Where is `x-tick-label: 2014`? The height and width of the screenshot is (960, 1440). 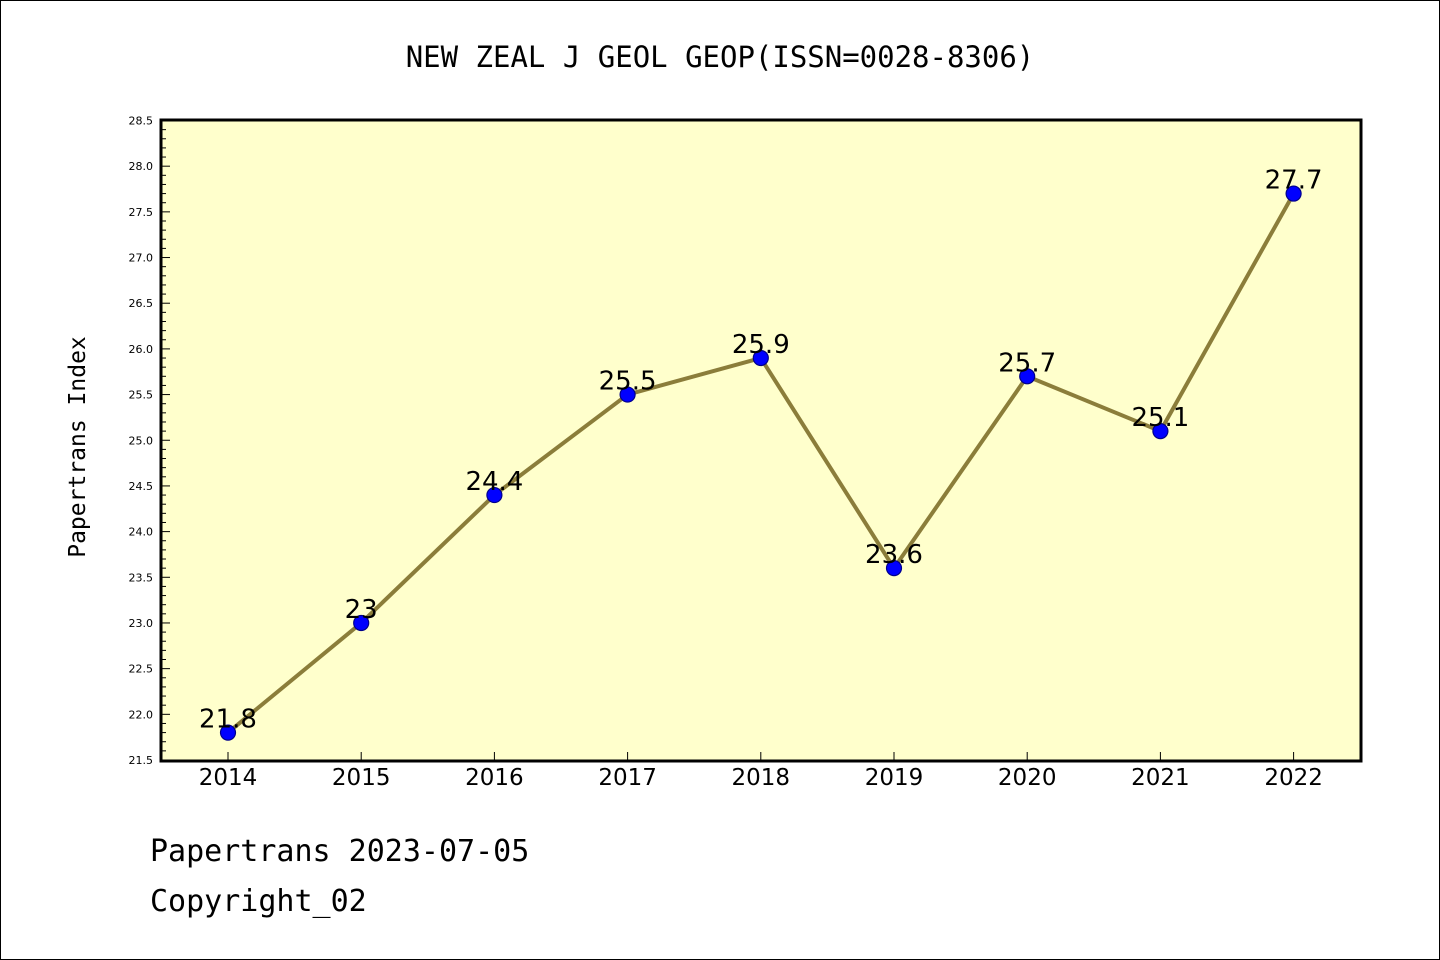 x-tick-label: 2014 is located at coordinates (228, 778).